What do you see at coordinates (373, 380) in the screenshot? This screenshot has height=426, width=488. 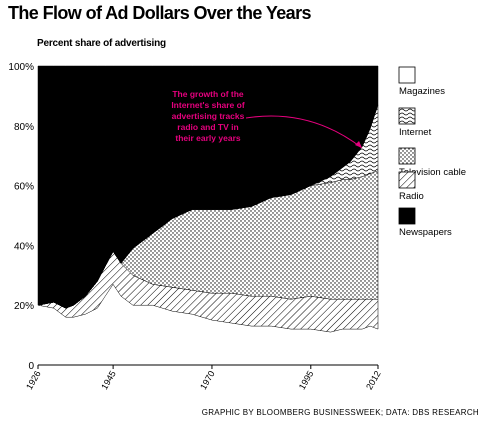 I see `x-tick-label: 2012` at bounding box center [373, 380].